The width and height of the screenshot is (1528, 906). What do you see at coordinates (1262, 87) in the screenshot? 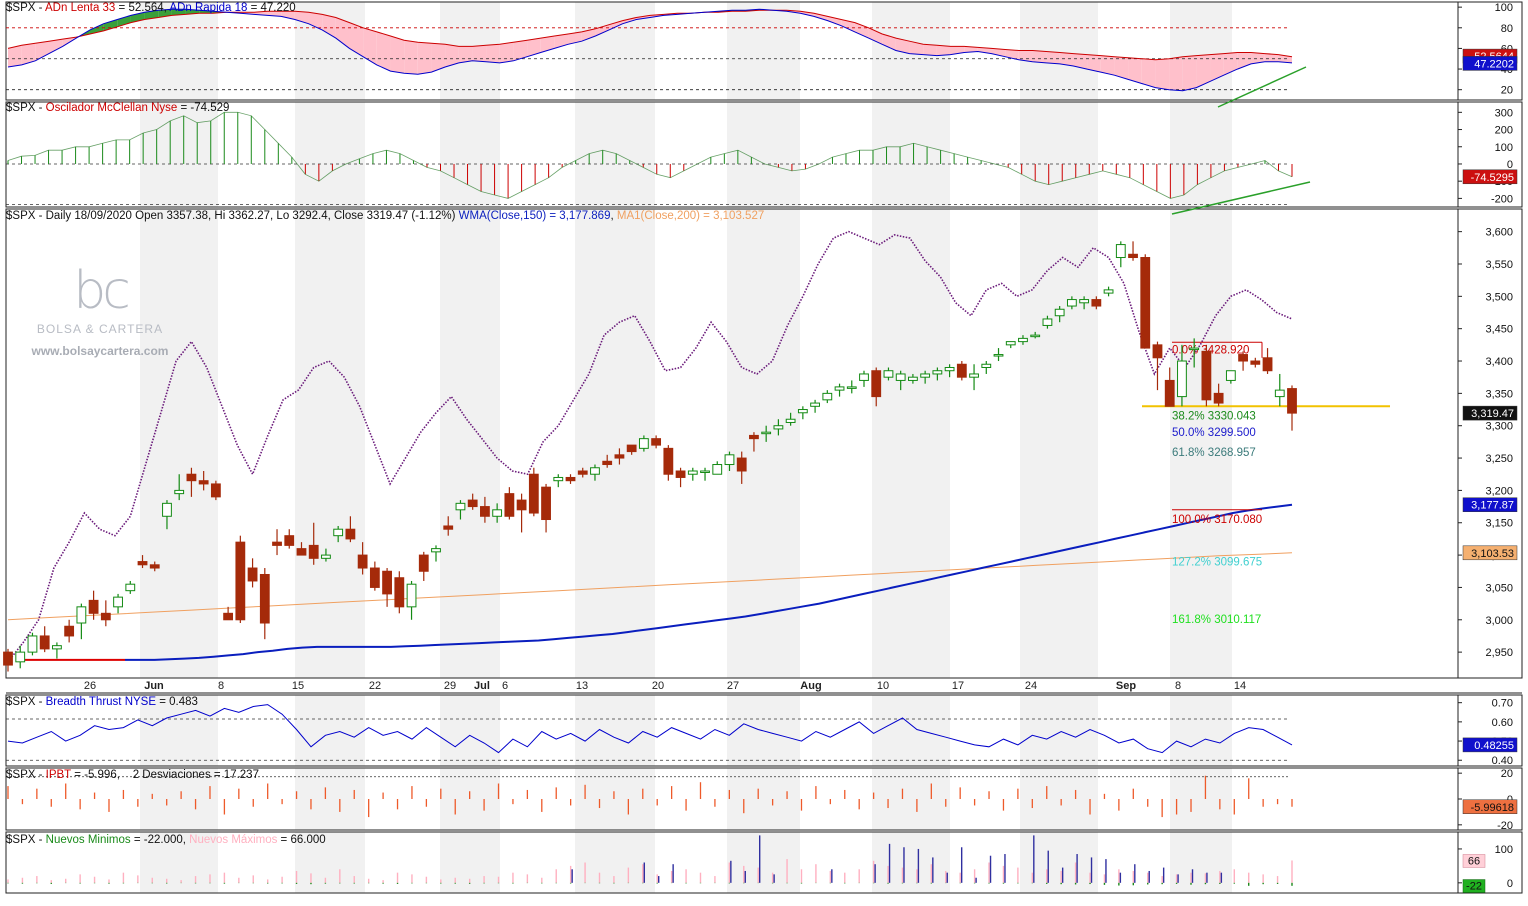
I see `adn-trendline` at bounding box center [1262, 87].